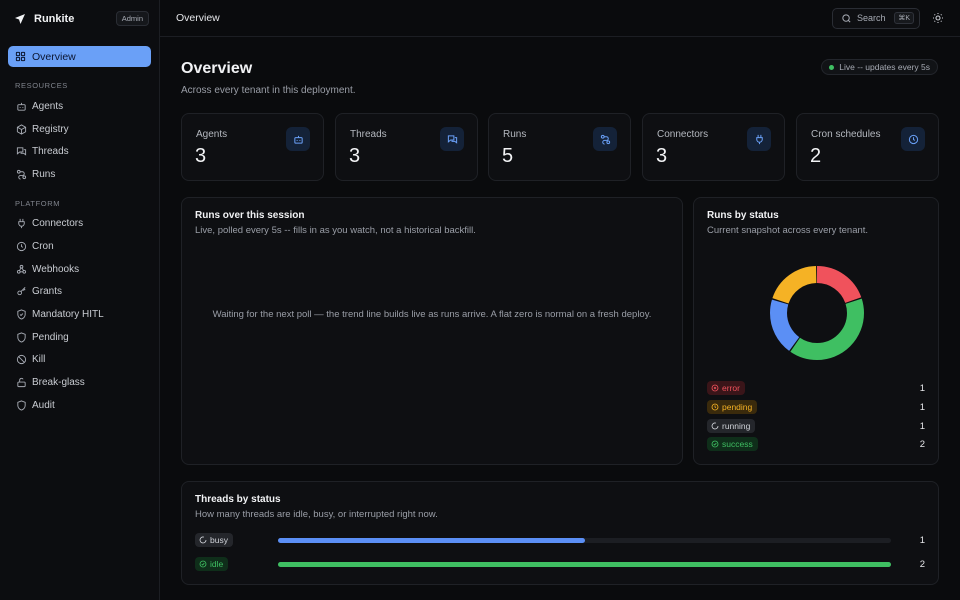 This screenshot has height=600, width=960. I want to click on bar-fill-idle, so click(584, 564).